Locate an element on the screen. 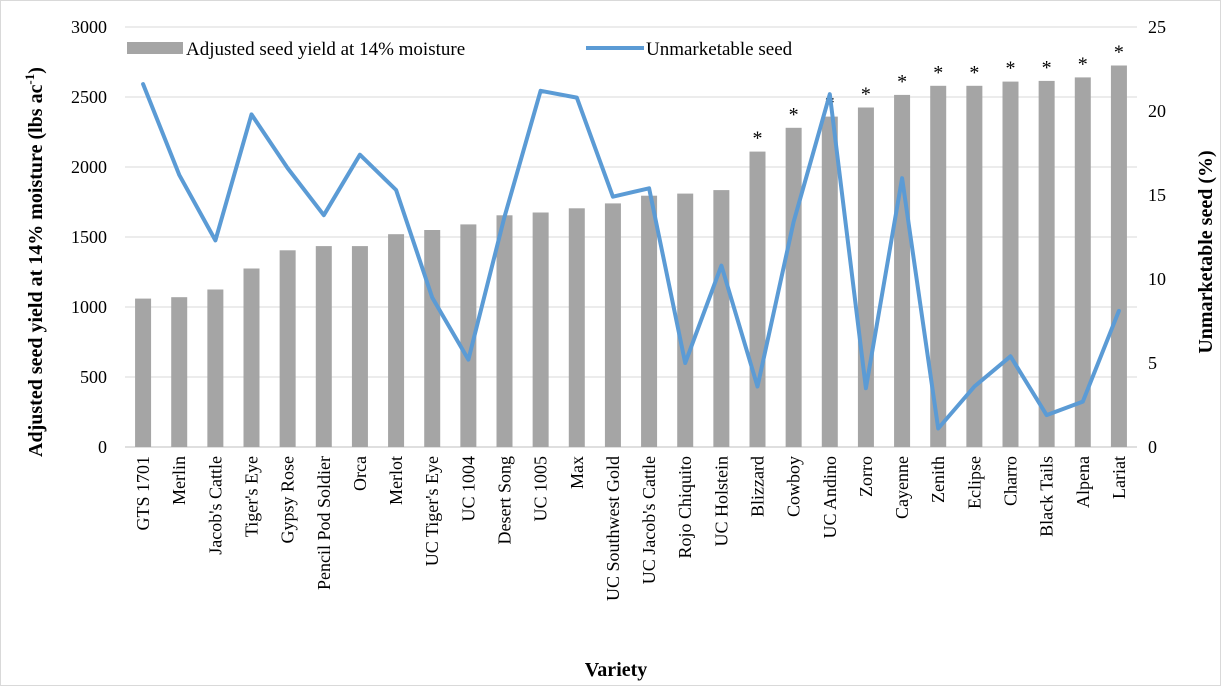 This screenshot has width=1221, height=686. x-tick-label: Eclipse is located at coordinates (974, 482).